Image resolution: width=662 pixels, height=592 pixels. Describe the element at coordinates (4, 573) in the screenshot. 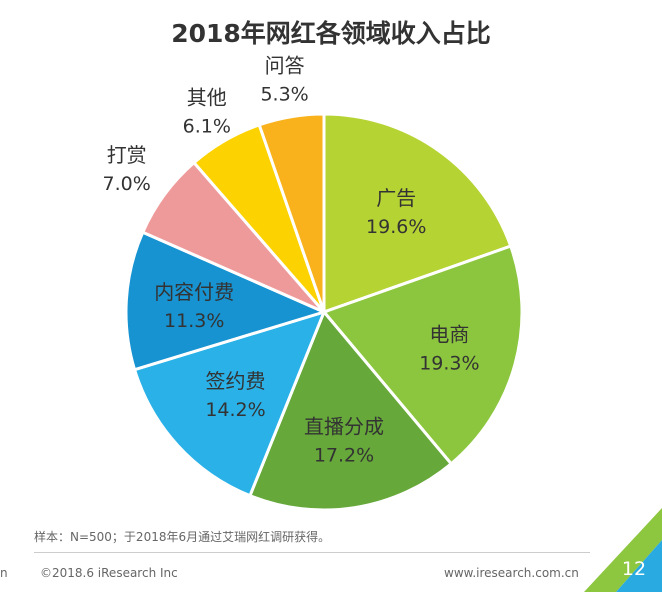

I see `left-edge-text: n` at that location.